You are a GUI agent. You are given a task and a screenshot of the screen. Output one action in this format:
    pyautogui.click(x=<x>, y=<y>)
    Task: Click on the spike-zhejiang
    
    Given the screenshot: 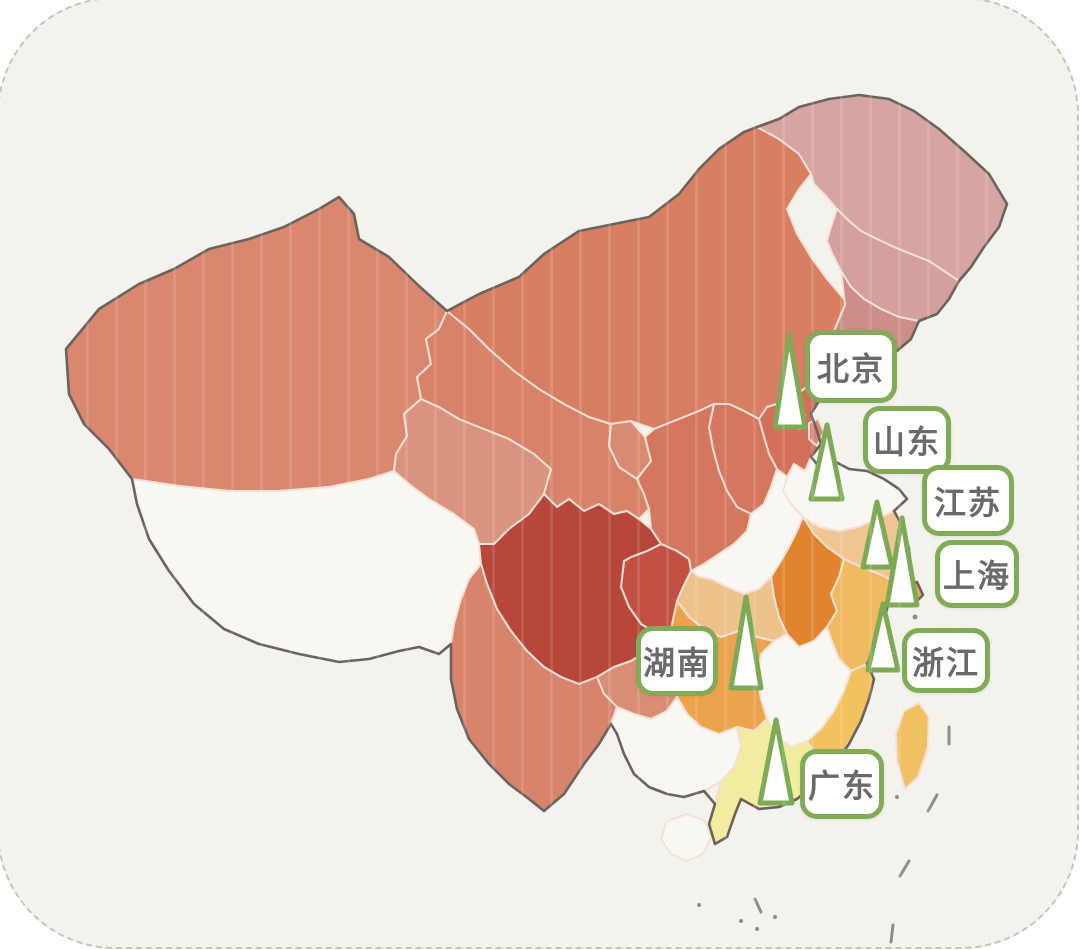 What is the action you would take?
    pyautogui.click(x=883, y=637)
    